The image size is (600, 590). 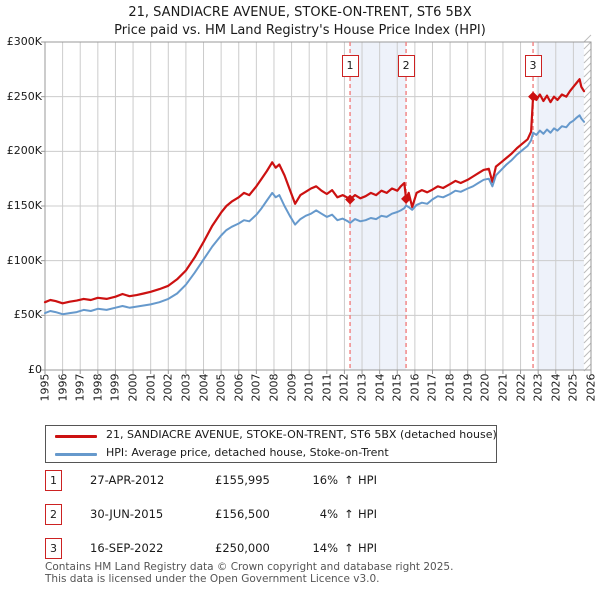 I want to click on transaction-date: 16-SEP-2022, so click(x=127, y=548).